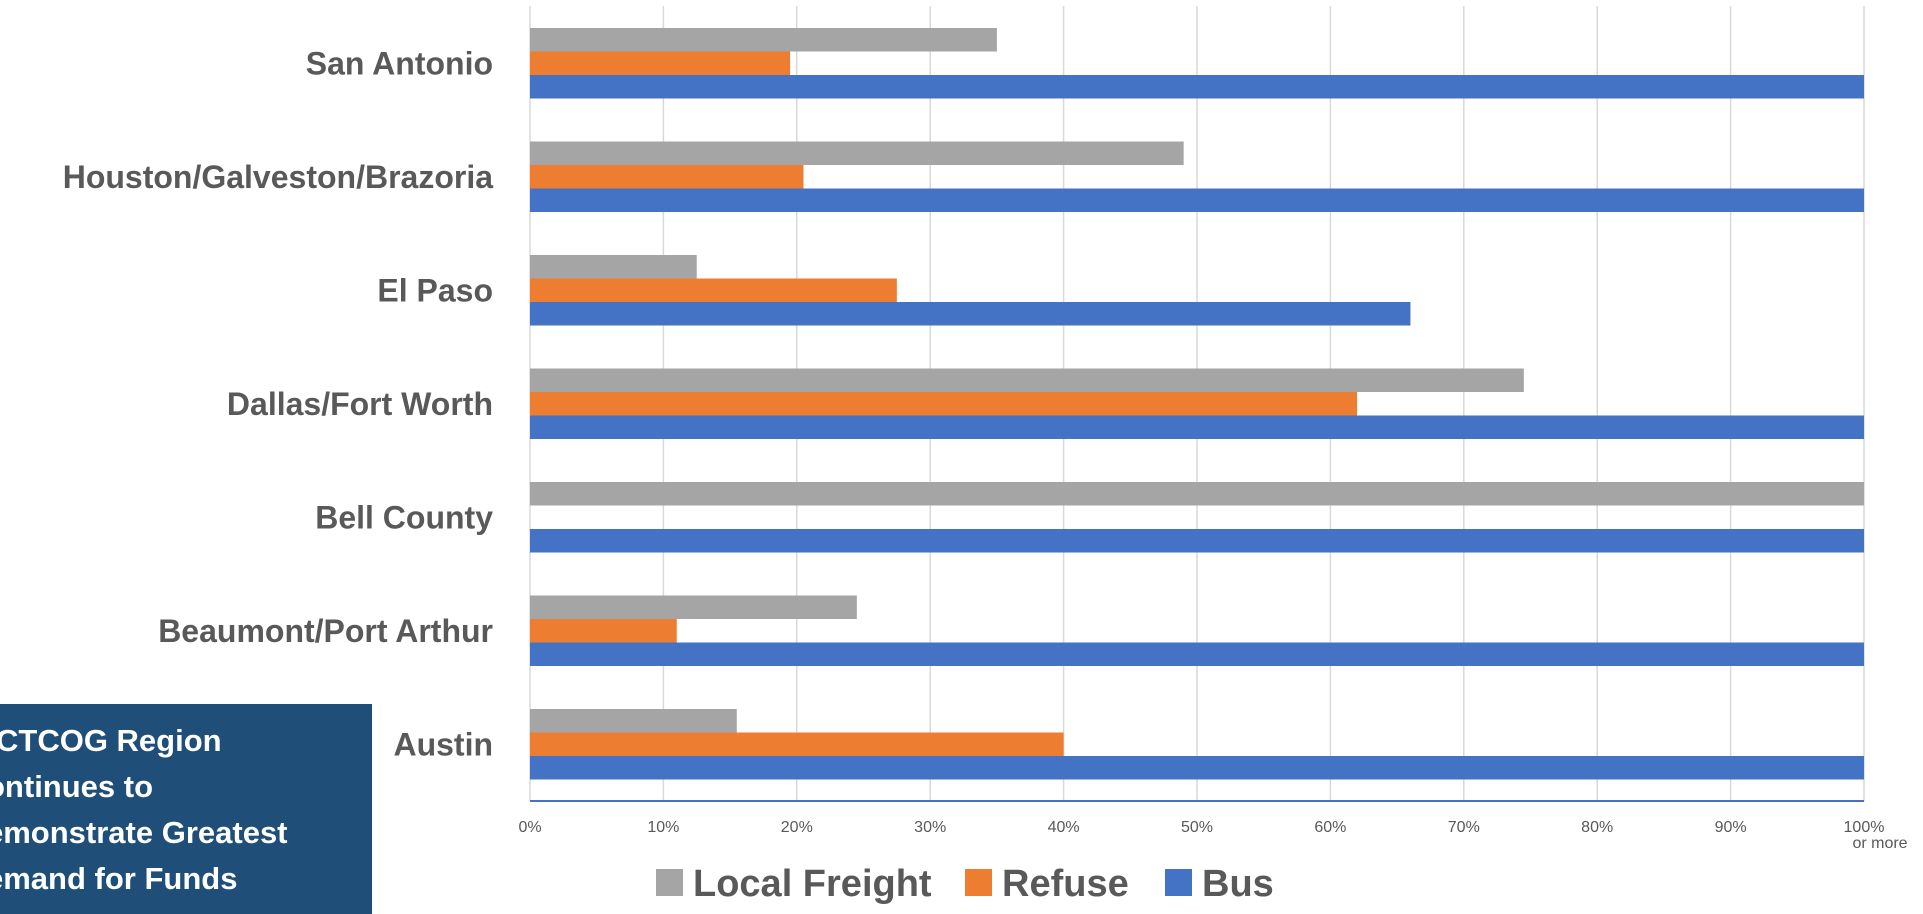 This screenshot has height=914, width=1923. I want to click on x-tick-label: 30%, so click(930, 827).